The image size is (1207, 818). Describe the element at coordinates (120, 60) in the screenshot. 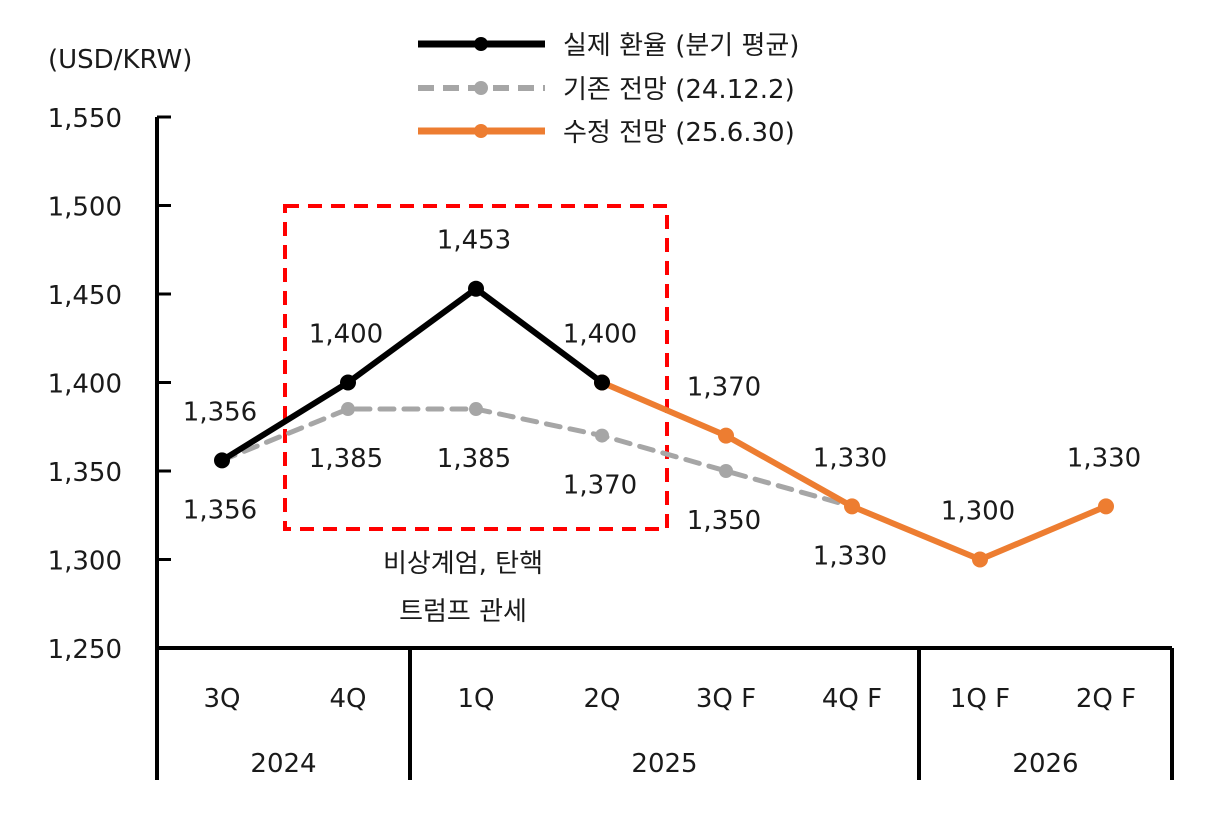

I see `y-axis-unit-label: (USD/KRW)` at that location.